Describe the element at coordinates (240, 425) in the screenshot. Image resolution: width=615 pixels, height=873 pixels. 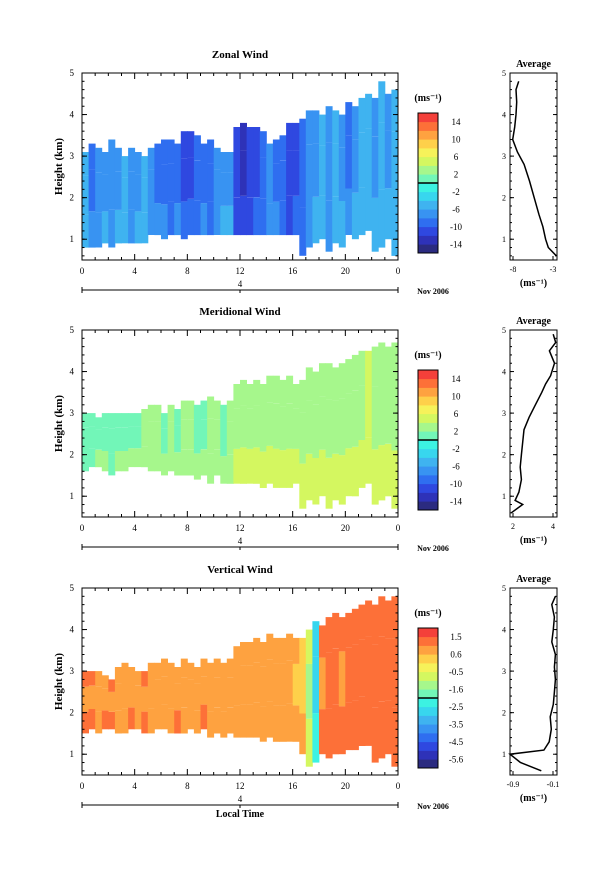
I see `heatmap` at that location.